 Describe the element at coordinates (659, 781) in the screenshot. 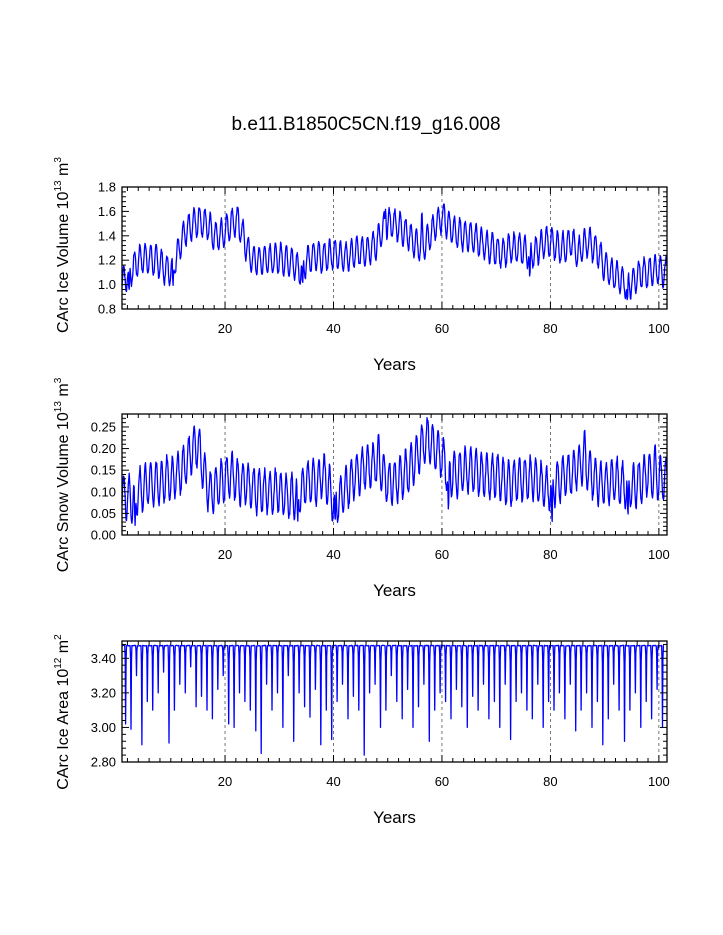

I see `carc-ice-area-xtick-label: 100` at that location.